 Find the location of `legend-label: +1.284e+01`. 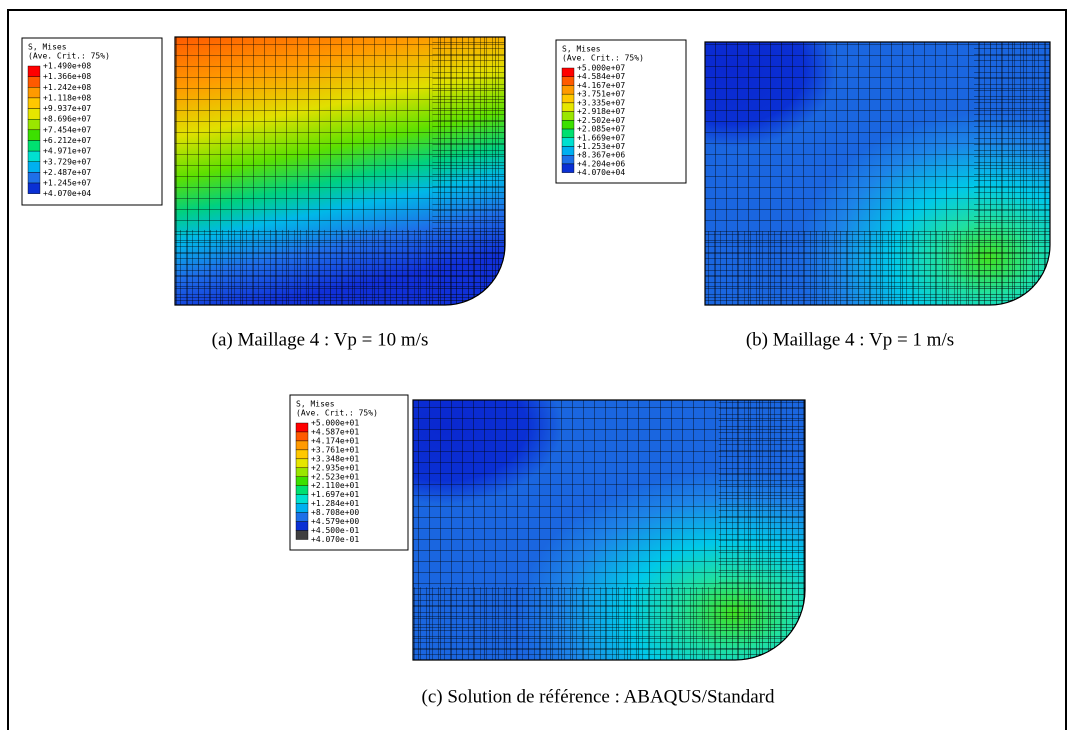

legend-label: +1.284e+01 is located at coordinates (335, 503).